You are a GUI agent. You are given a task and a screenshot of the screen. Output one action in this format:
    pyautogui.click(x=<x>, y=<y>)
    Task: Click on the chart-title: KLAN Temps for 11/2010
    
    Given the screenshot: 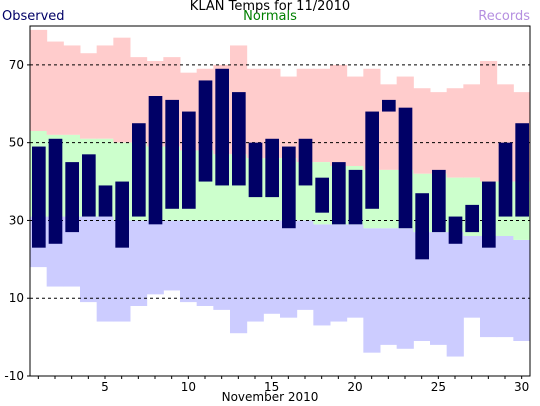 What is the action you would take?
    pyautogui.click(x=270, y=7)
    